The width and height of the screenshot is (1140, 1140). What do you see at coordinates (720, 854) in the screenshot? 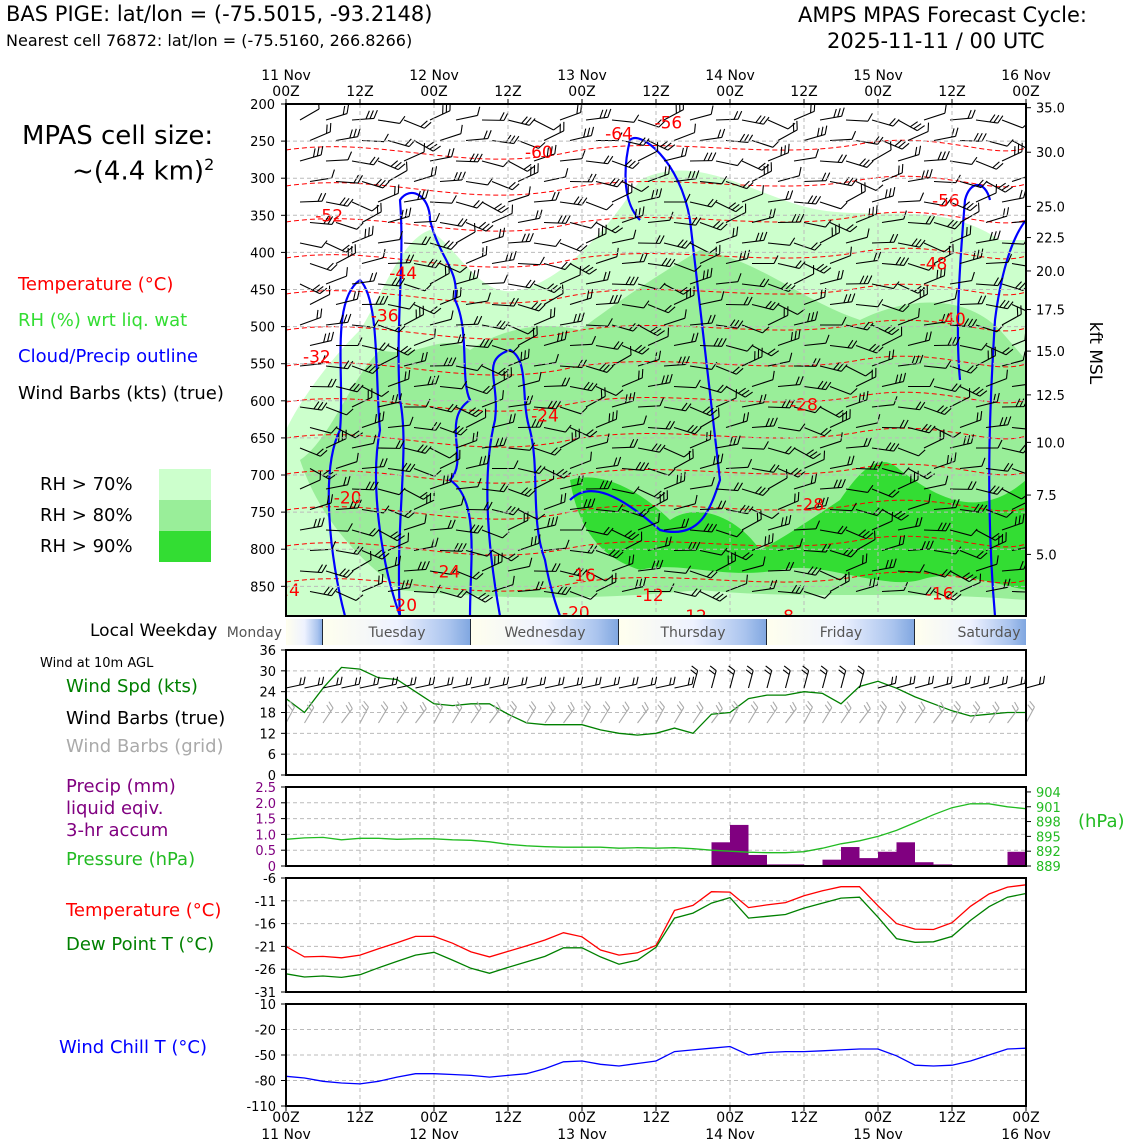
I see `precip-bar` at bounding box center [720, 854].